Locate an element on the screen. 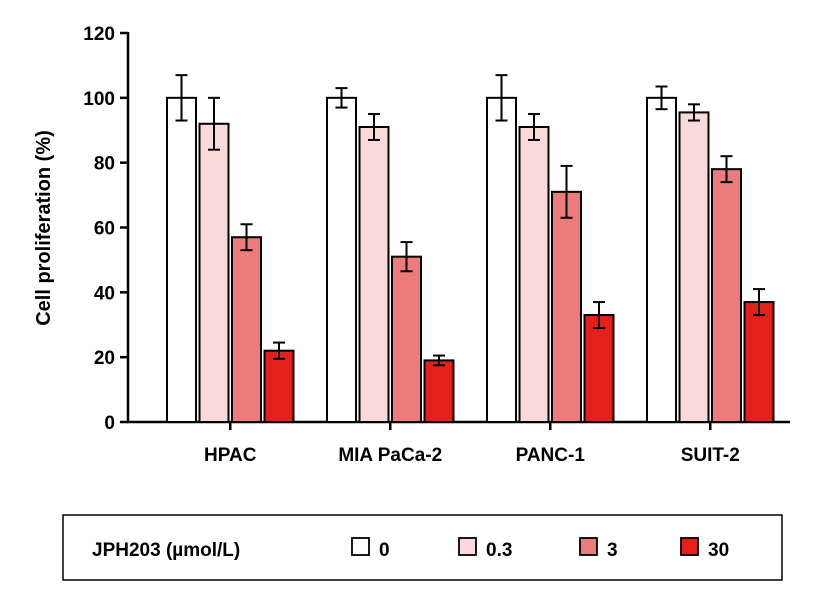  legend-label: 30 is located at coordinates (718, 550).